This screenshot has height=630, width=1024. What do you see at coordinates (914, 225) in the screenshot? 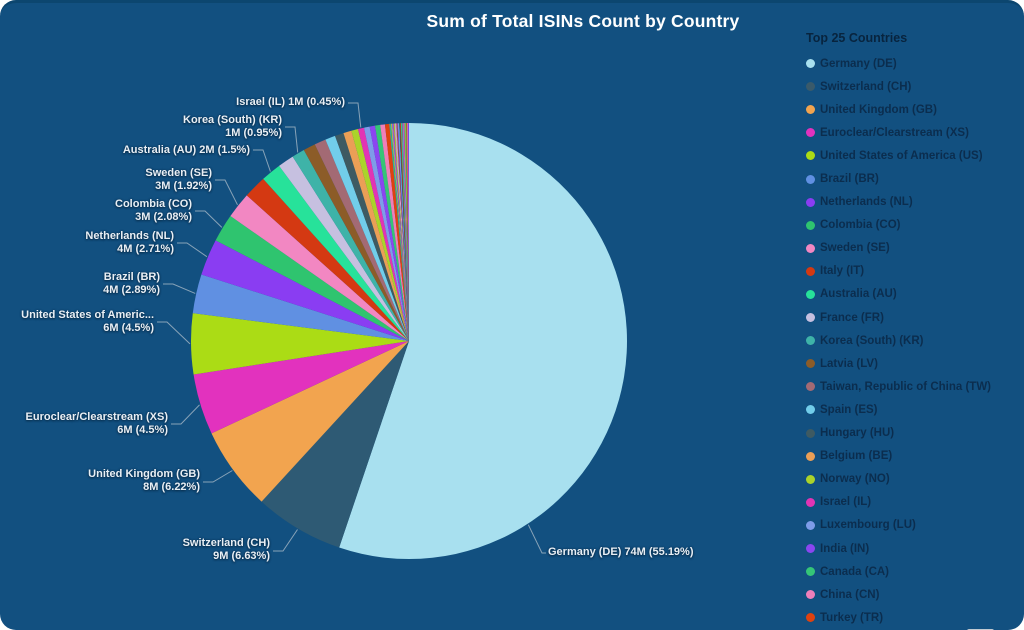
I see `legend-item: Colombia (CO)` at bounding box center [914, 225].